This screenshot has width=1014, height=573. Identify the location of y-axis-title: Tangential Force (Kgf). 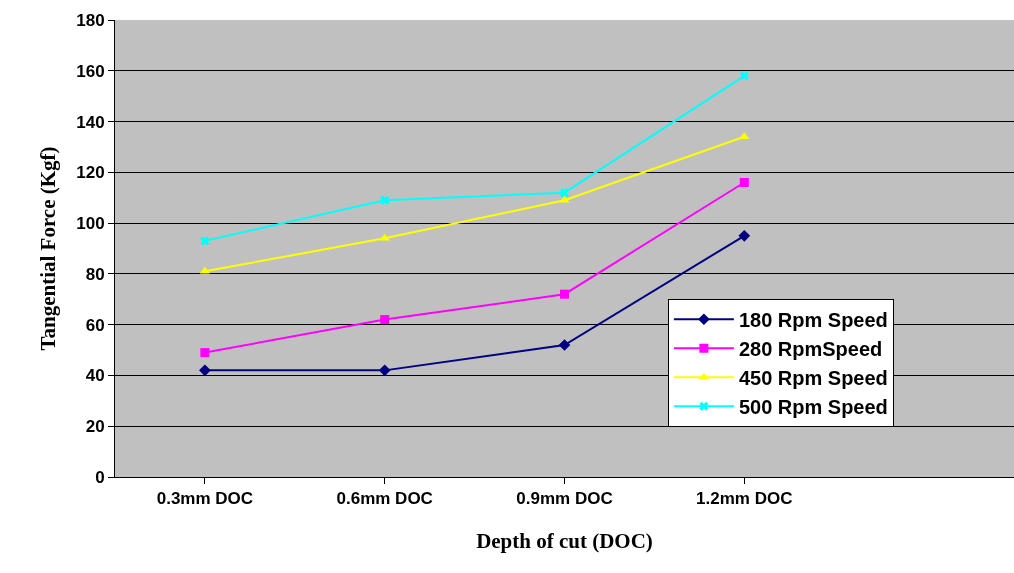
(48, 248).